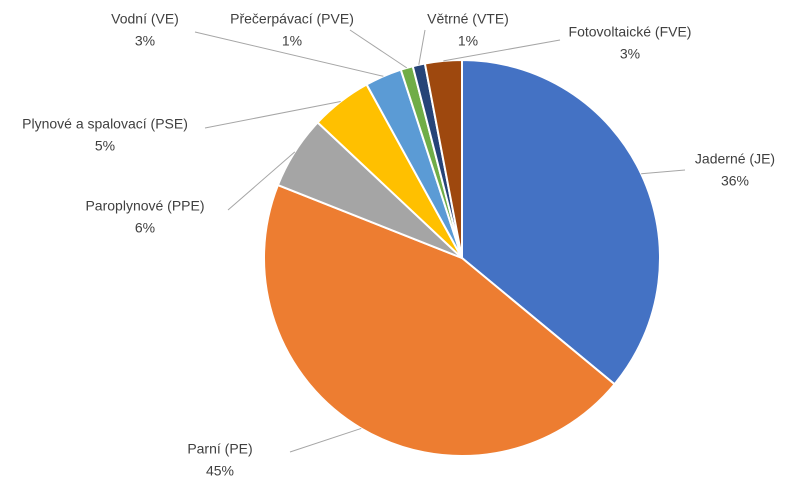  I want to click on slice-label: Větrné (VTE), so click(468, 19).